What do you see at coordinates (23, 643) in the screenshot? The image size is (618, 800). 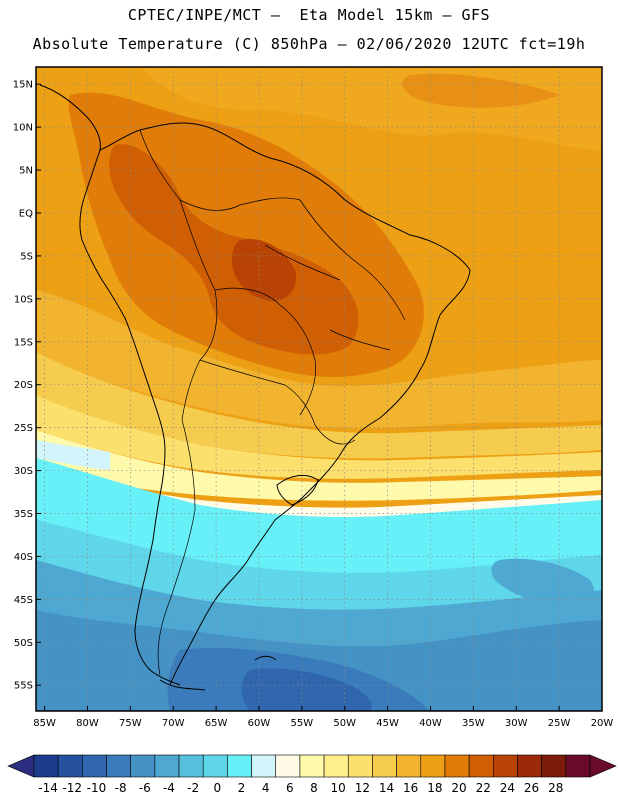 I see `lat-tick-label: 50S` at bounding box center [23, 643].